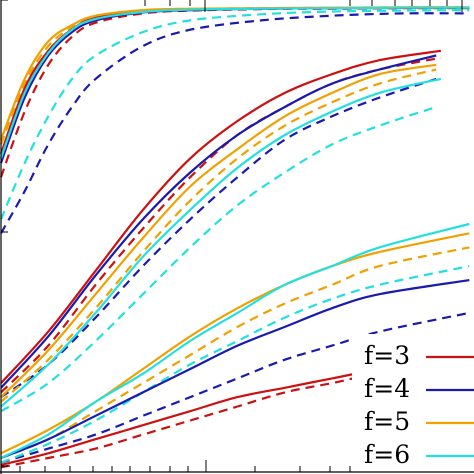 The width and height of the screenshot is (474, 474). Describe the element at coordinates (413, 404) in the screenshot. I see `legend: f=3 f=4 f=5 f=6` at that location.